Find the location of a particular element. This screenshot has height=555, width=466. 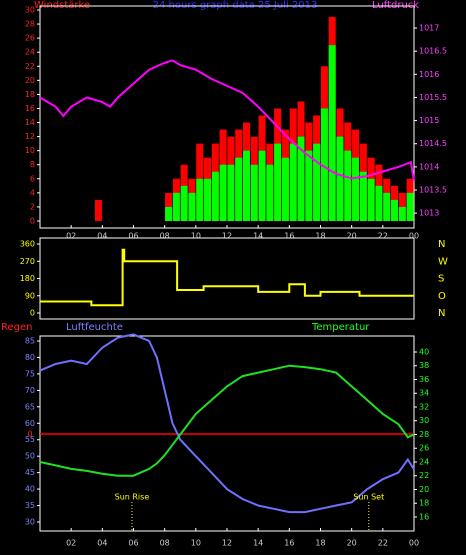

y-tick-label: 45 is located at coordinates (30, 472).